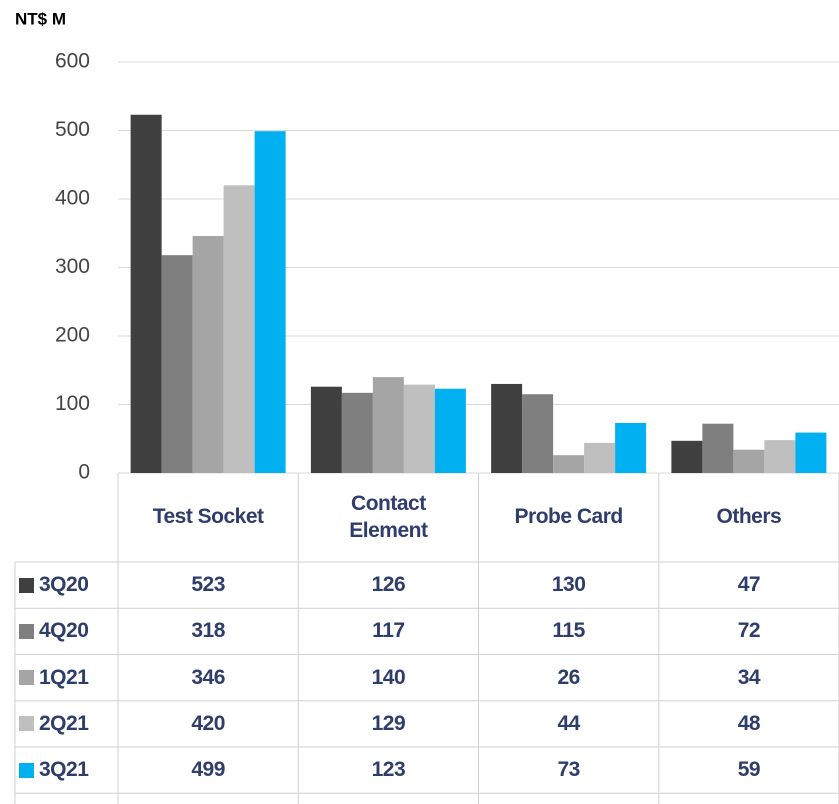 This screenshot has width=839, height=804. Describe the element at coordinates (568, 677) in the screenshot. I see `table-value: 26` at that location.